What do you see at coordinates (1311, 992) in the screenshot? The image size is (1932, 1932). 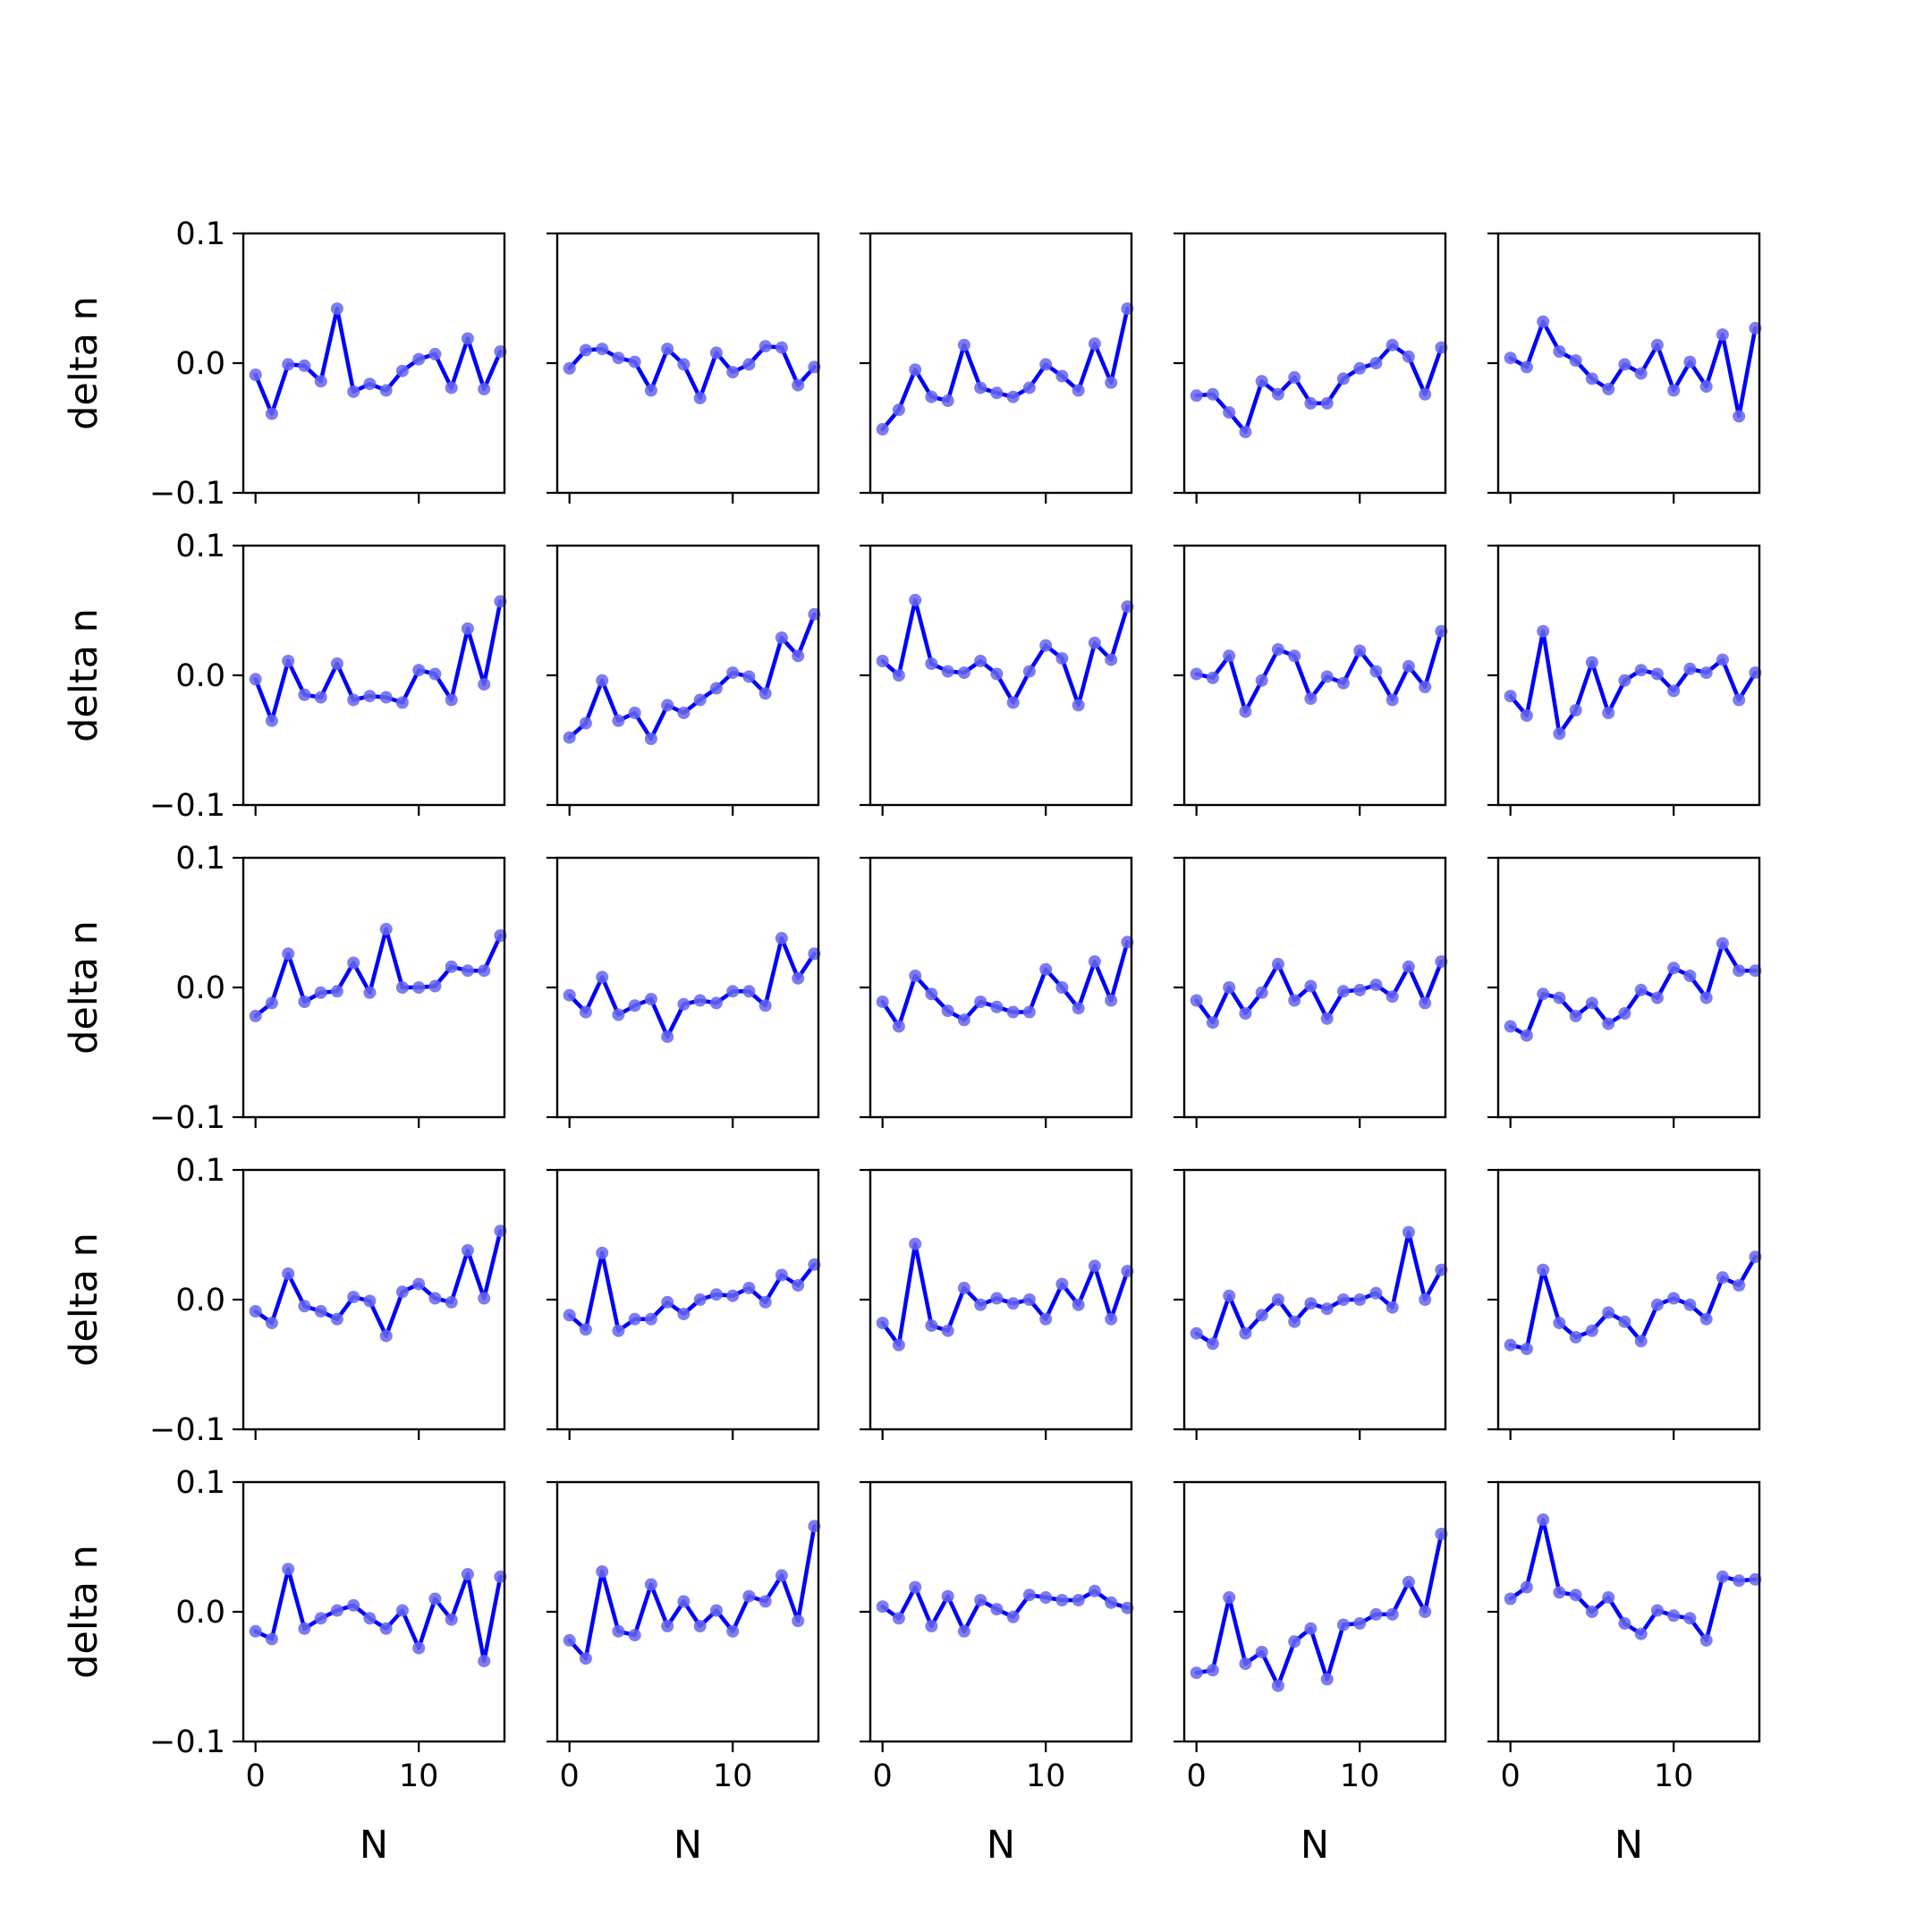 I see `subplot-r3-c4` at bounding box center [1311, 992].